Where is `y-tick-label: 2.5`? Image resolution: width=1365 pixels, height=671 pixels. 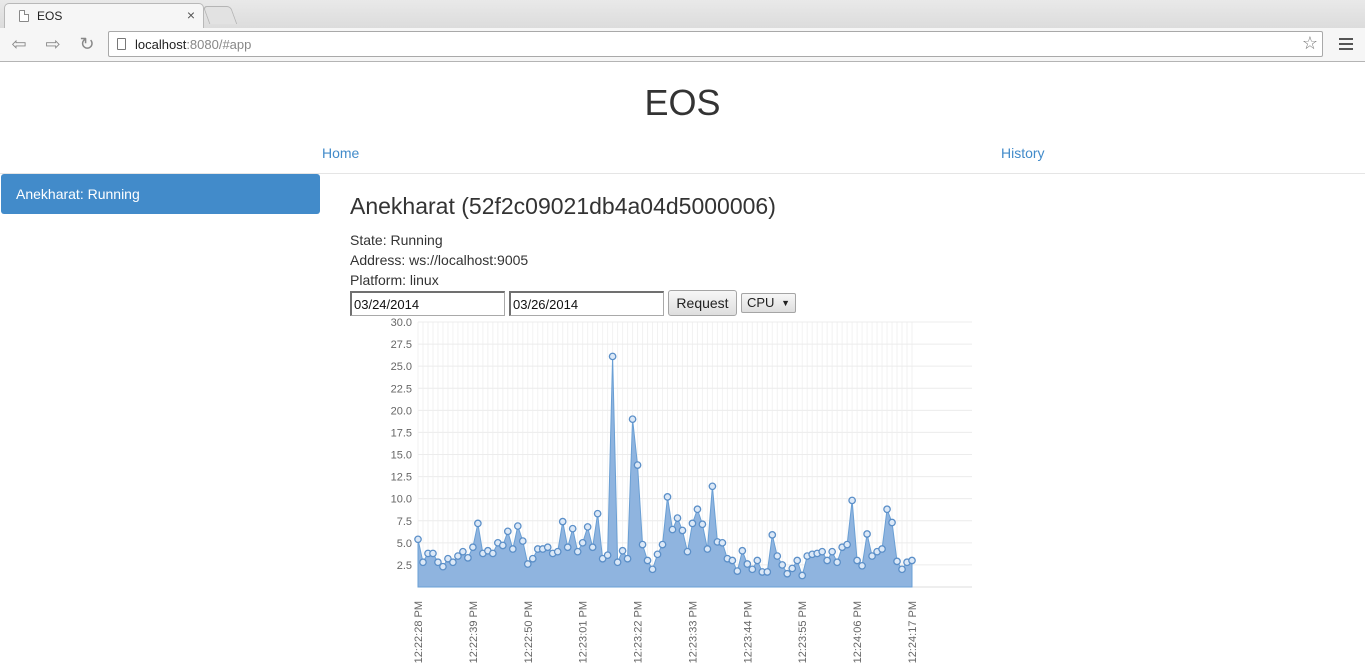
y-tick-label: 2.5 is located at coordinates (404, 566).